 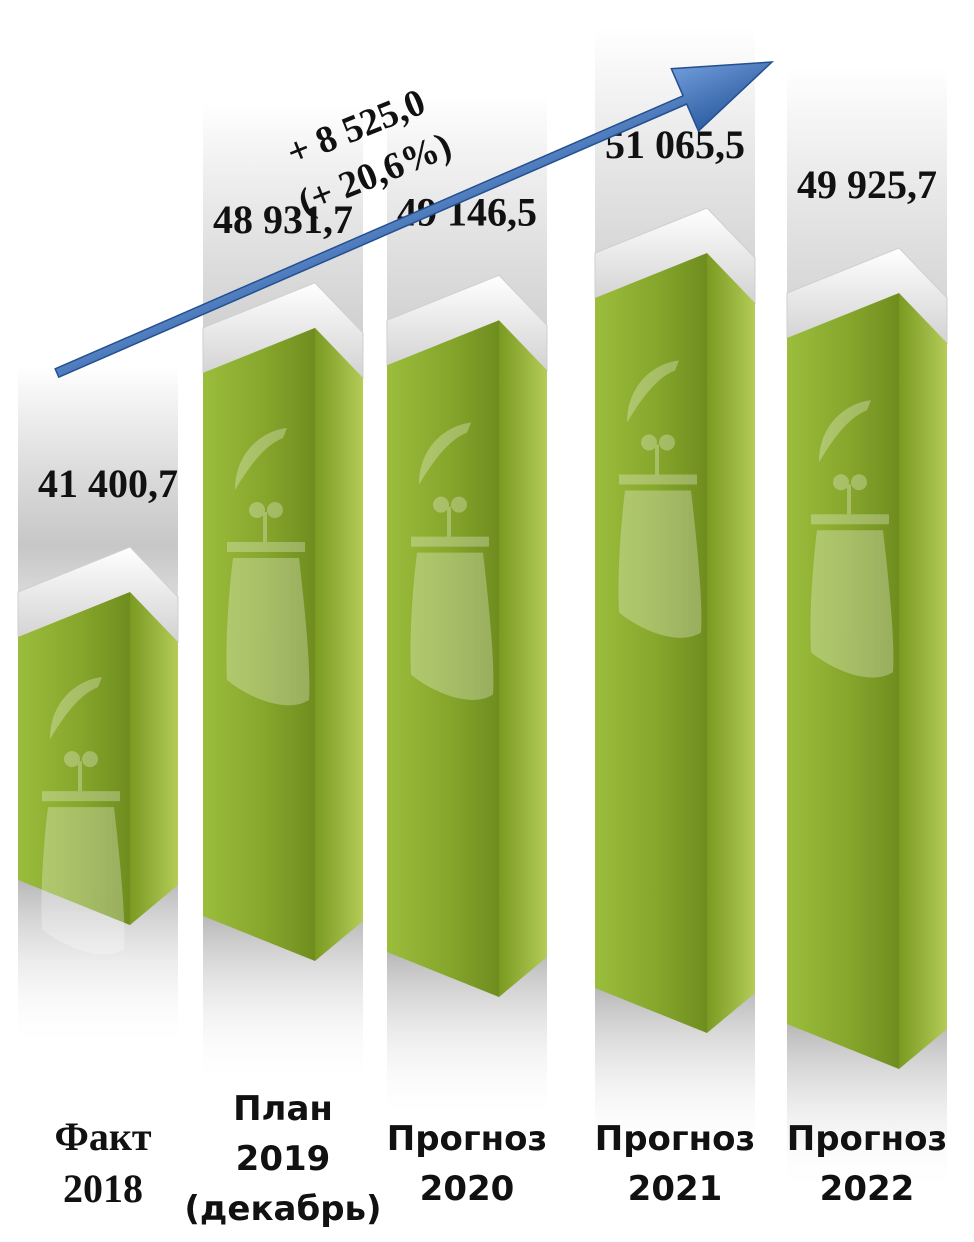 I want to click on value-label-2: 48 931,7, so click(x=283, y=219).